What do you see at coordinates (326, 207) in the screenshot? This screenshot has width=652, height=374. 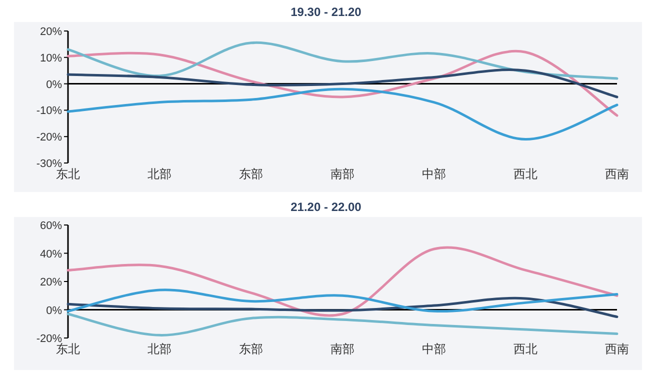 I see `chart-title: 21.20 - 22.00` at bounding box center [326, 207].